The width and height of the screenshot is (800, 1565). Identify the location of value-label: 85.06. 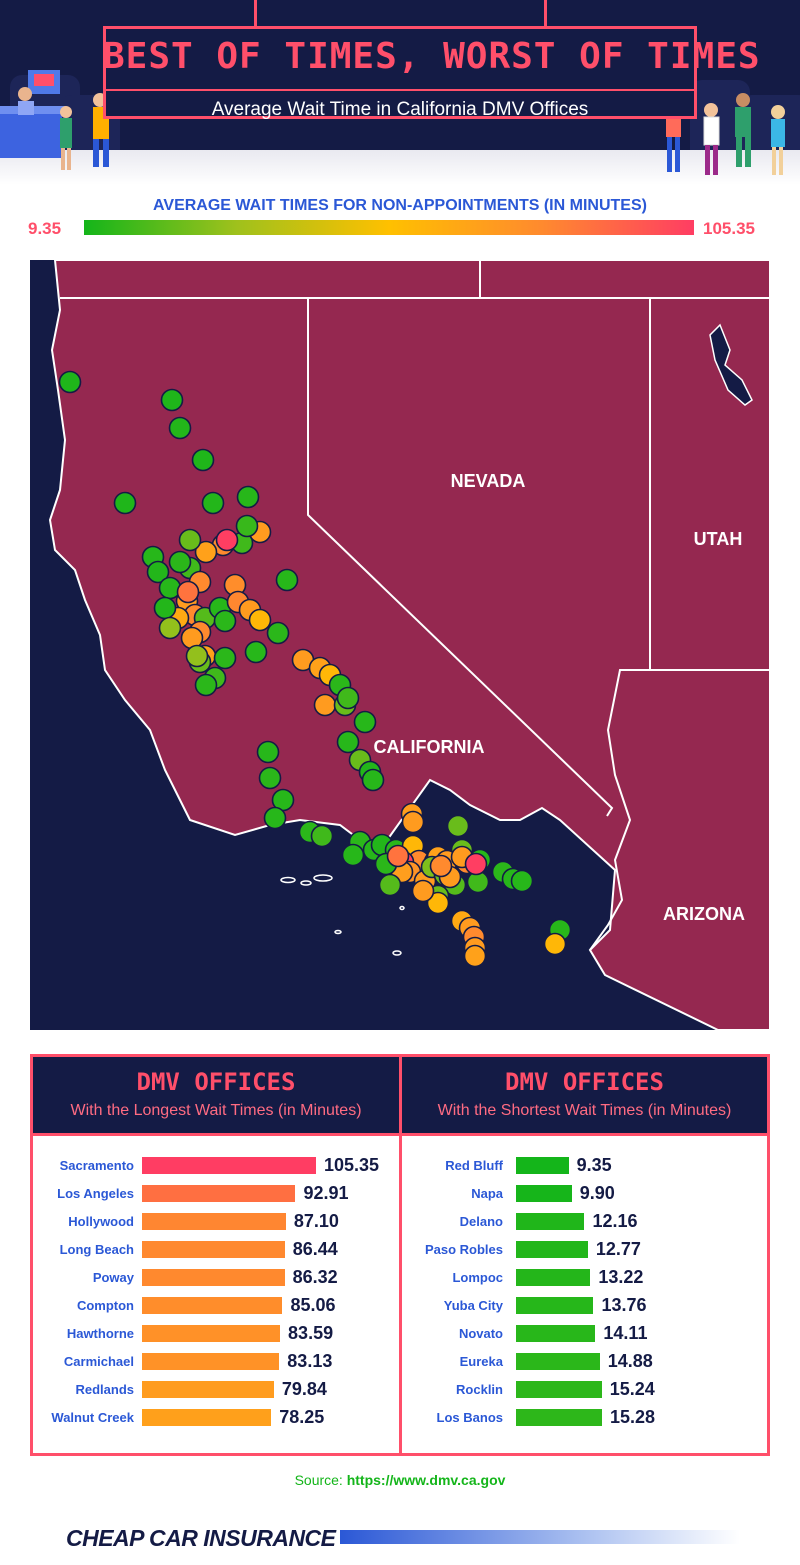
(313, 1305).